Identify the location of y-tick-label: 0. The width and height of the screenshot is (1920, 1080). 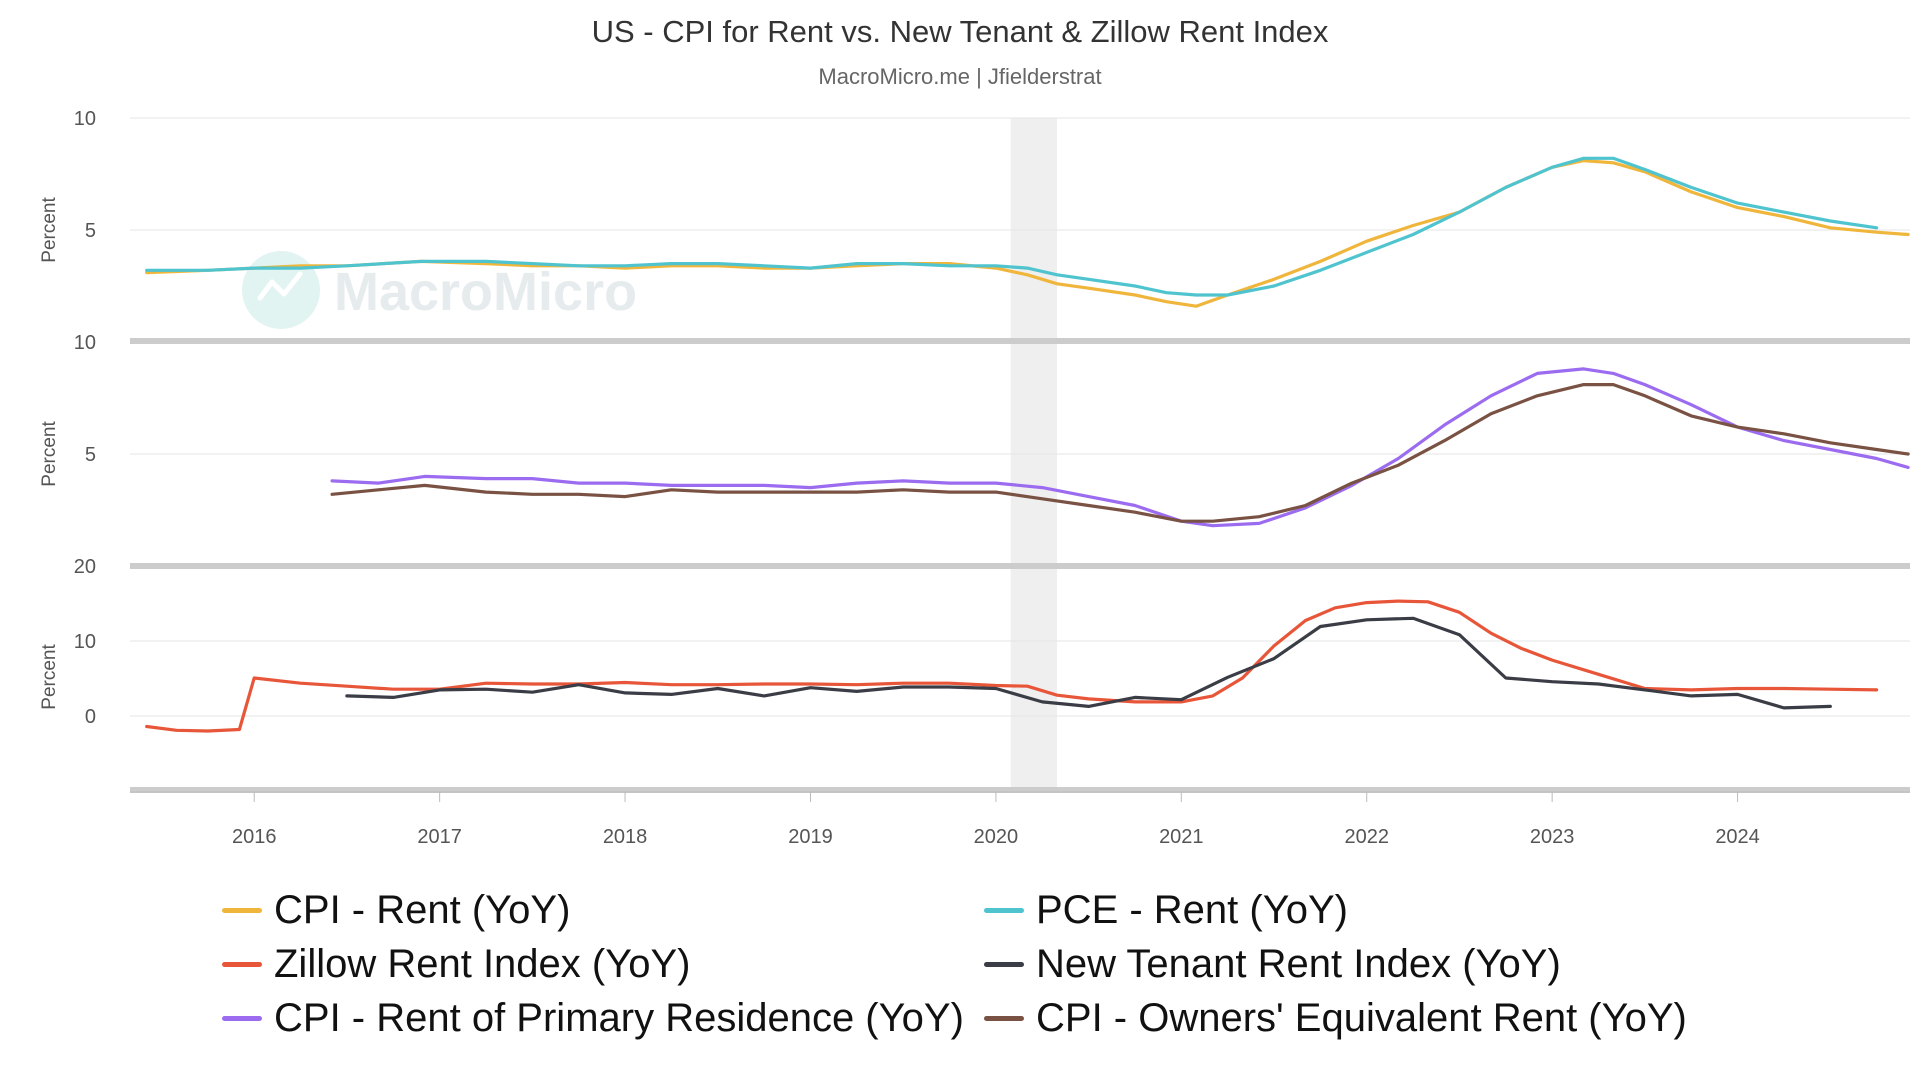
(90, 717).